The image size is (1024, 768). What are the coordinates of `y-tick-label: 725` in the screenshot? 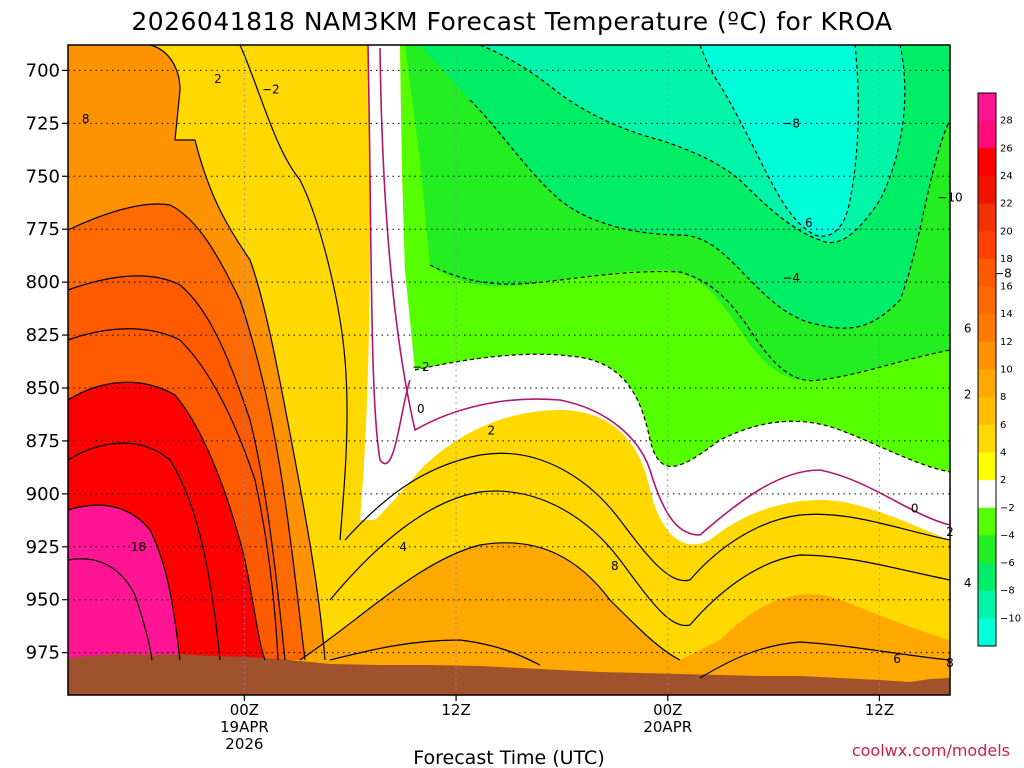 It's located at (43, 123).